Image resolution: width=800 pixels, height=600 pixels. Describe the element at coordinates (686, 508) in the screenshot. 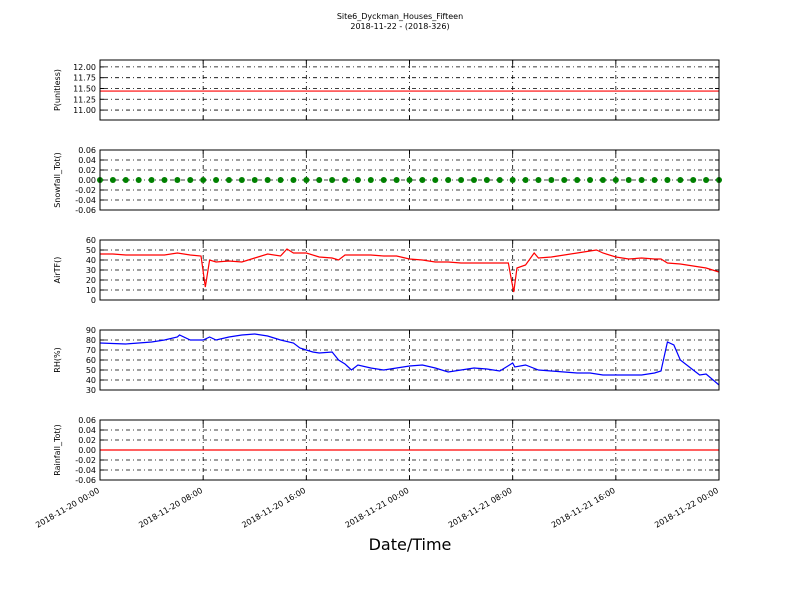

I see `x-tick-label: 2018-11-22 00:00` at that location.